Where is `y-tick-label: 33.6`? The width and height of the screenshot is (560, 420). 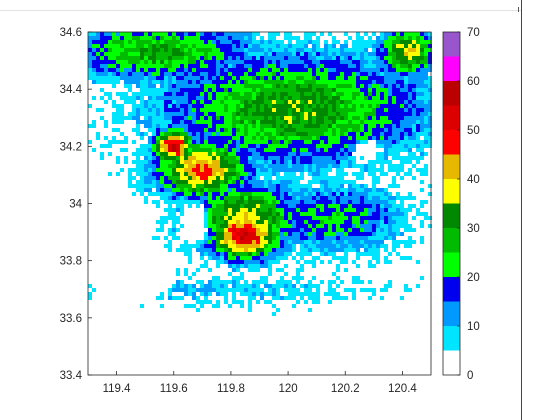 y-tick-label: 33.6 is located at coordinates (71, 319).